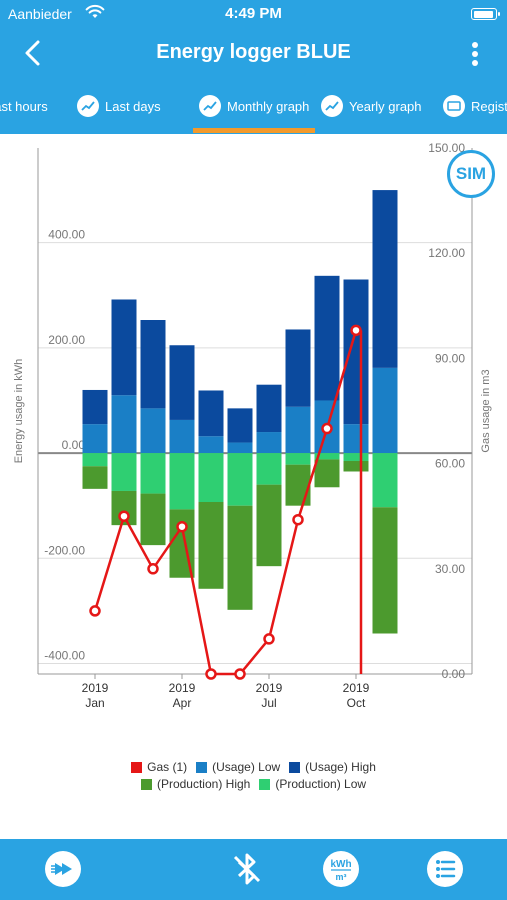 Image resolution: width=507 pixels, height=900 pixels. What do you see at coordinates (182, 703) in the screenshot?
I see `x-tick-month: Apr` at bounding box center [182, 703].